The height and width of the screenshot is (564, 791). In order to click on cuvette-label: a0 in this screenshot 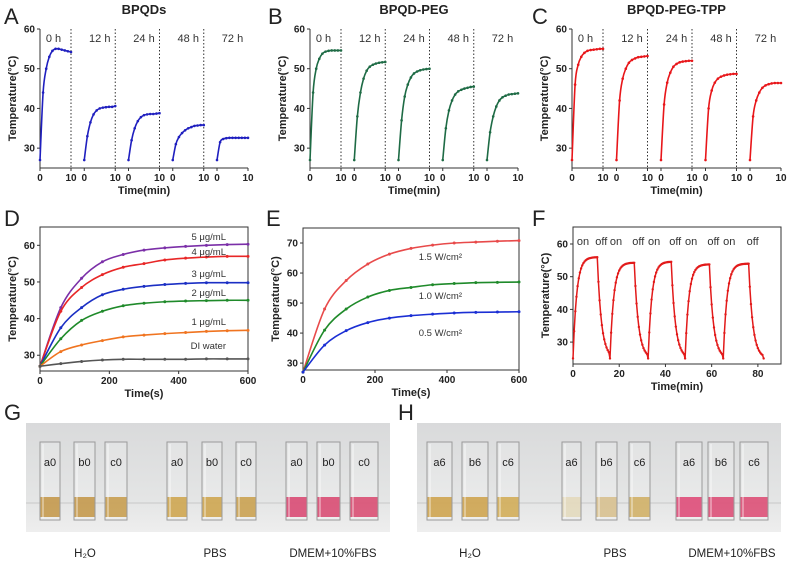, I will do `click(296, 463)`.